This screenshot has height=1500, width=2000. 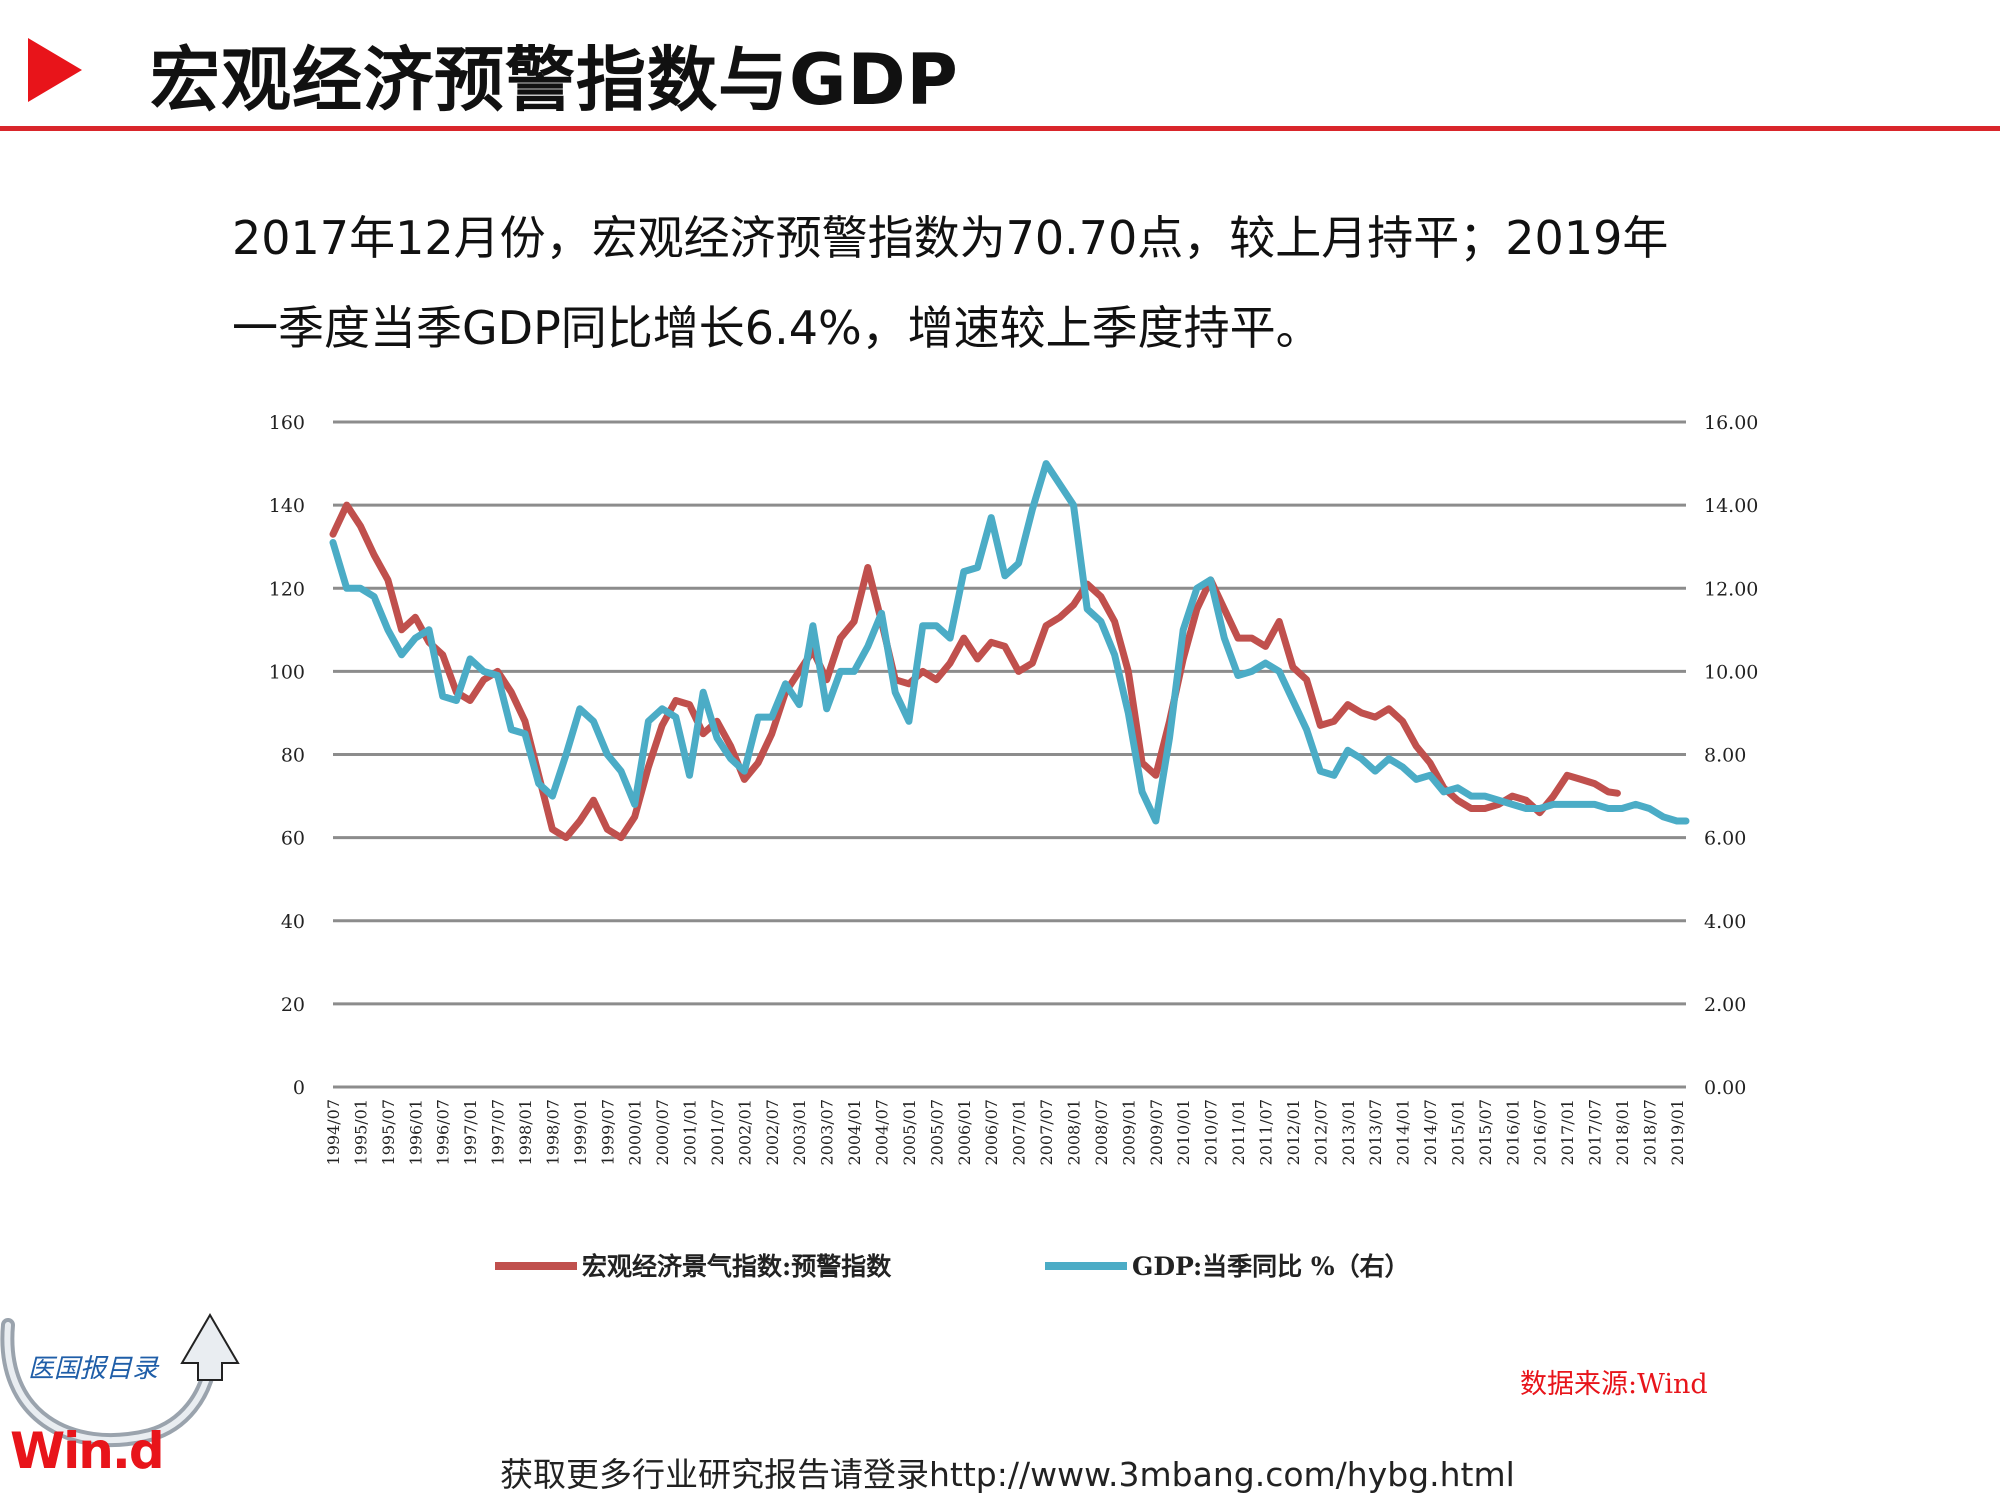 I want to click on x-tick-label: 1999/07, so click(x=607, y=1132).